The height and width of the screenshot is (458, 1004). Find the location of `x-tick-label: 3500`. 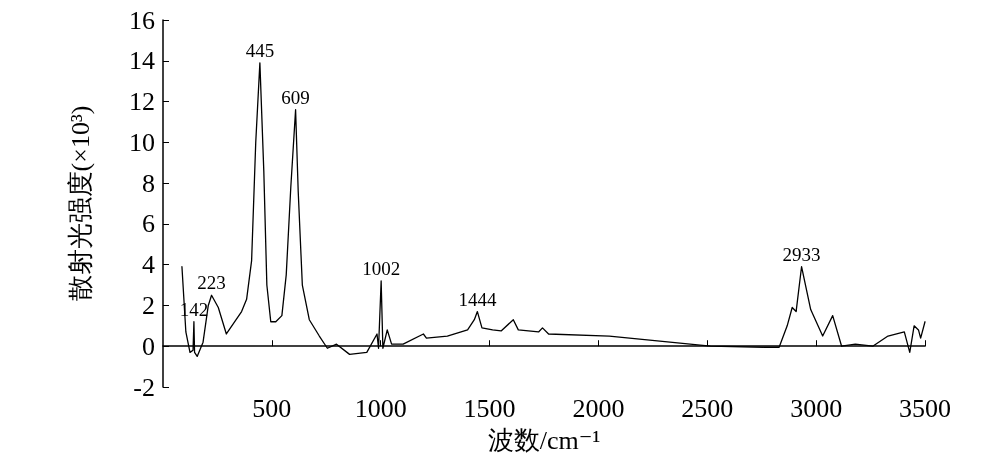

x-tick-label: 3500 is located at coordinates (925, 408).